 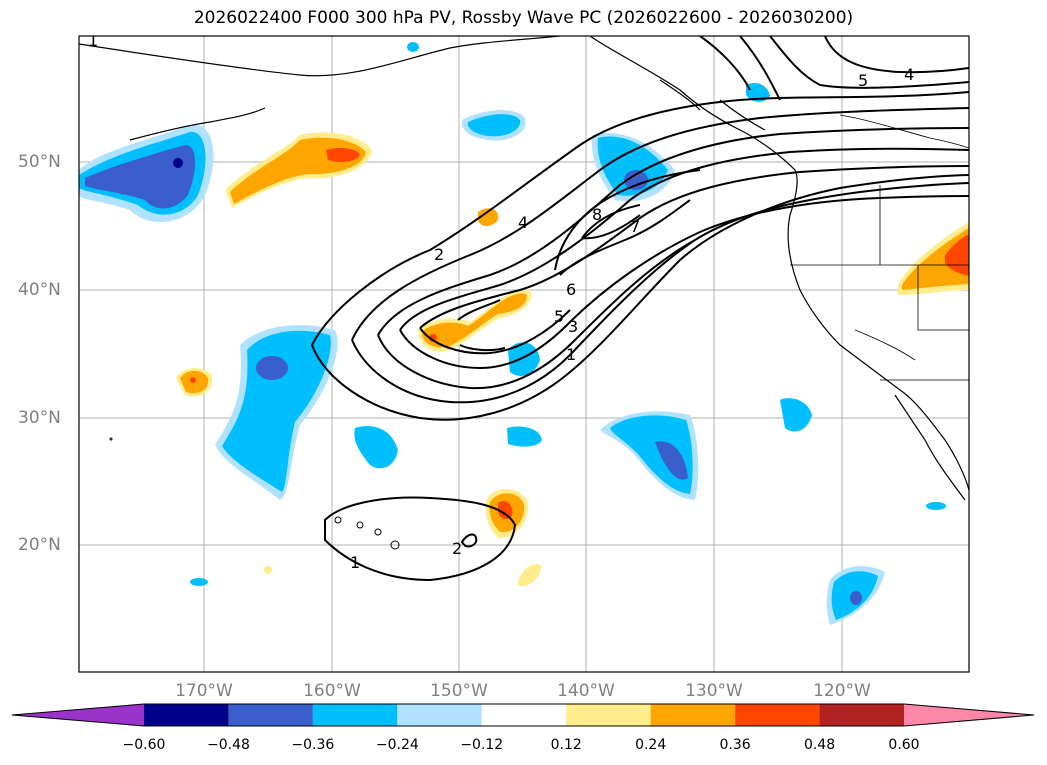 What do you see at coordinates (39, 162) in the screenshot?
I see `lat-label: 50°N` at bounding box center [39, 162].